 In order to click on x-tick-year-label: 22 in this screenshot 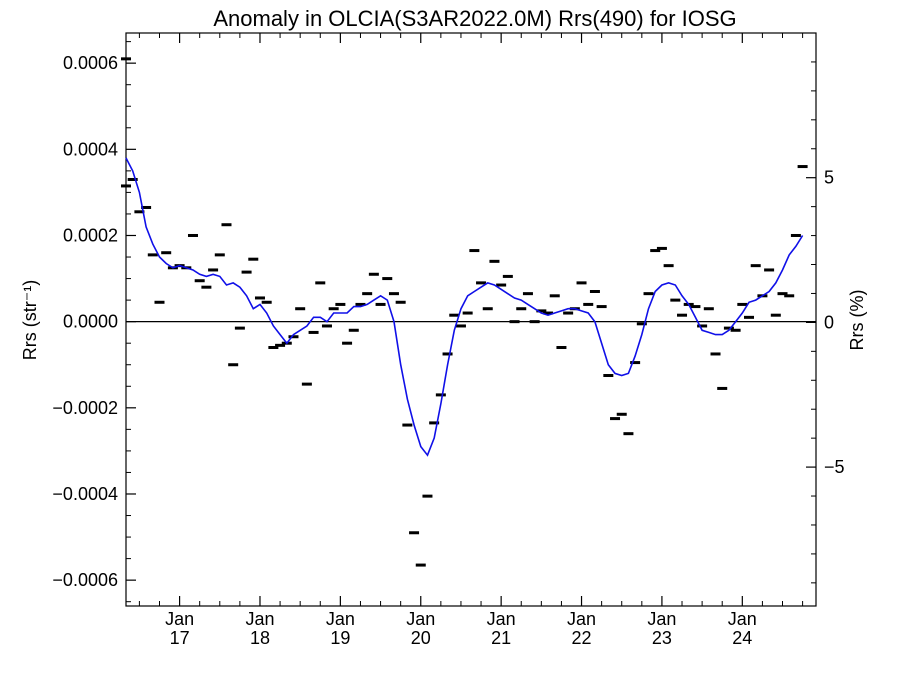, I will do `click(582, 638)`.